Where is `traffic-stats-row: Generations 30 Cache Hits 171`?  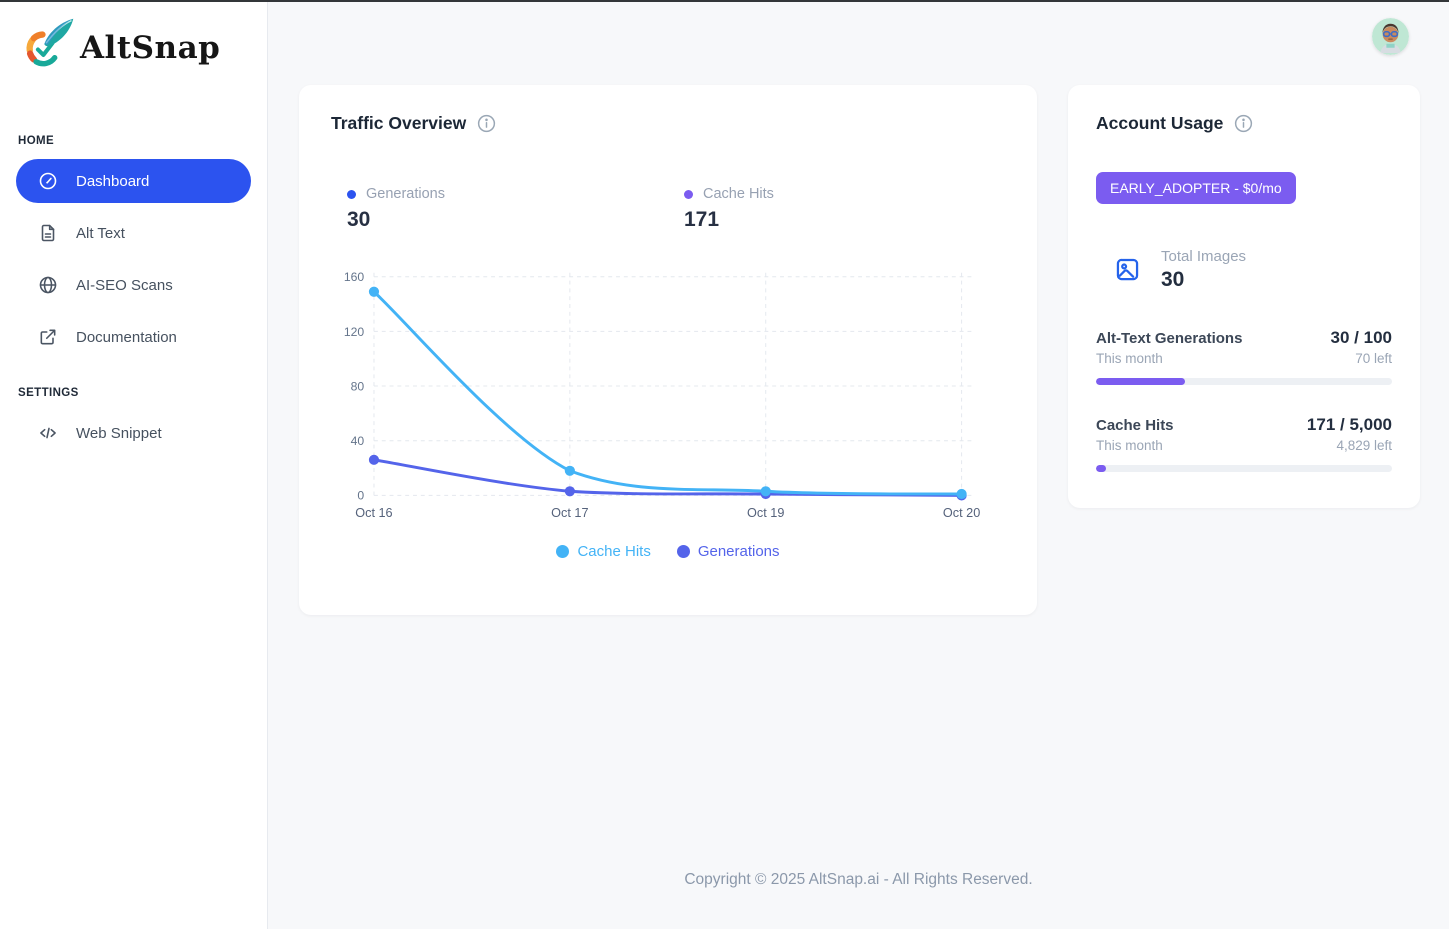
traffic-stats-row: Generations 30 Cache Hits 171 is located at coordinates (668, 209).